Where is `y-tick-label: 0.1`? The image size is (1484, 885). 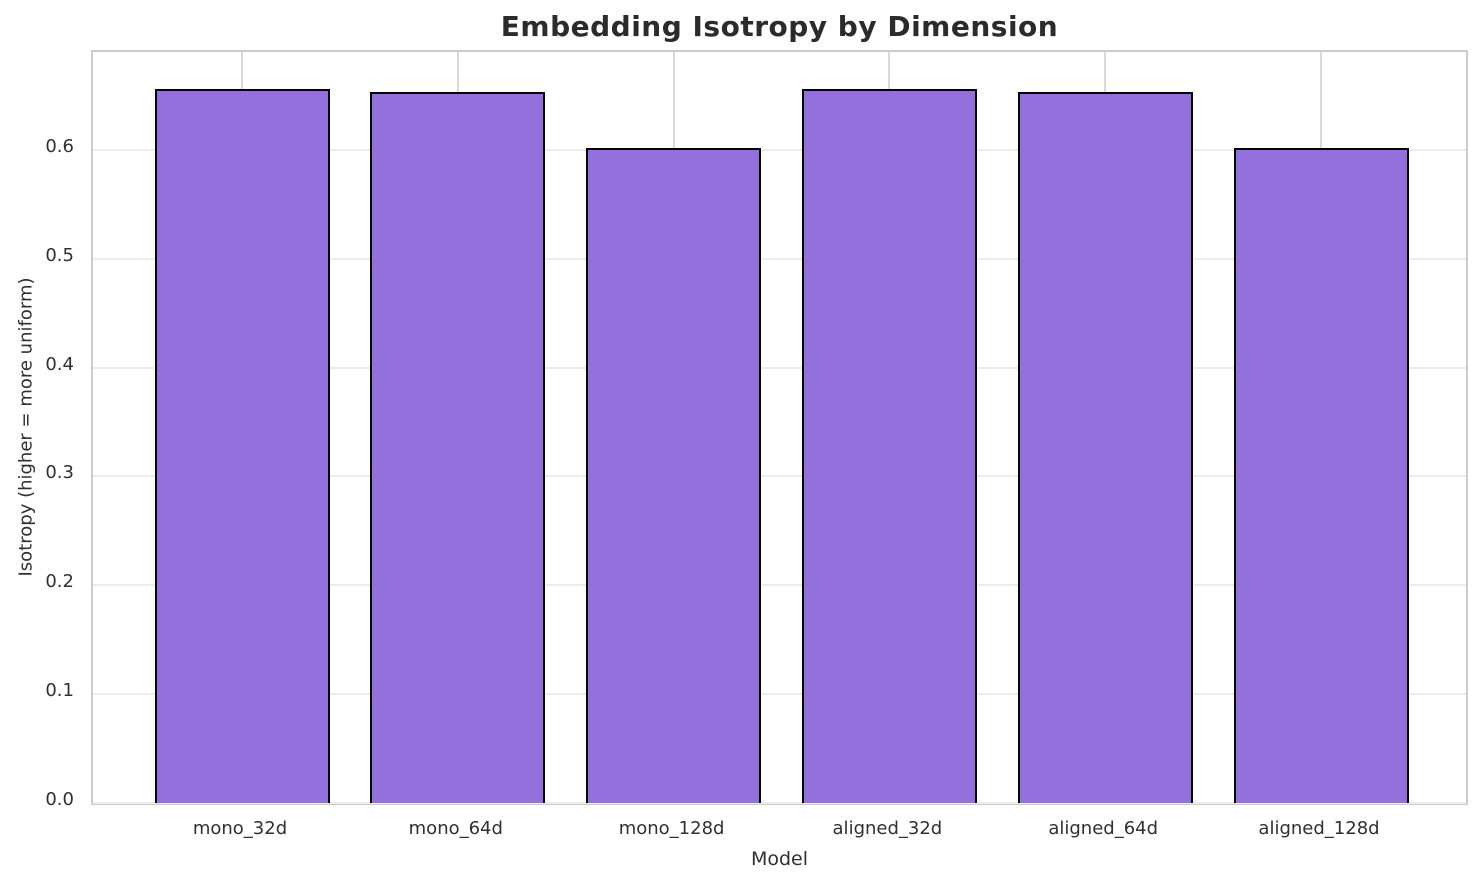 y-tick-label: 0.1 is located at coordinates (59, 691).